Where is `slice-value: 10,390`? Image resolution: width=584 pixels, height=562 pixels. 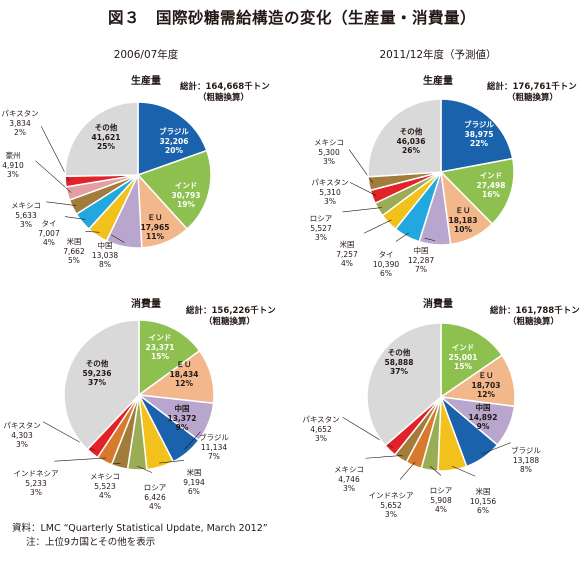 slice-value: 10,390 is located at coordinates (386, 264).